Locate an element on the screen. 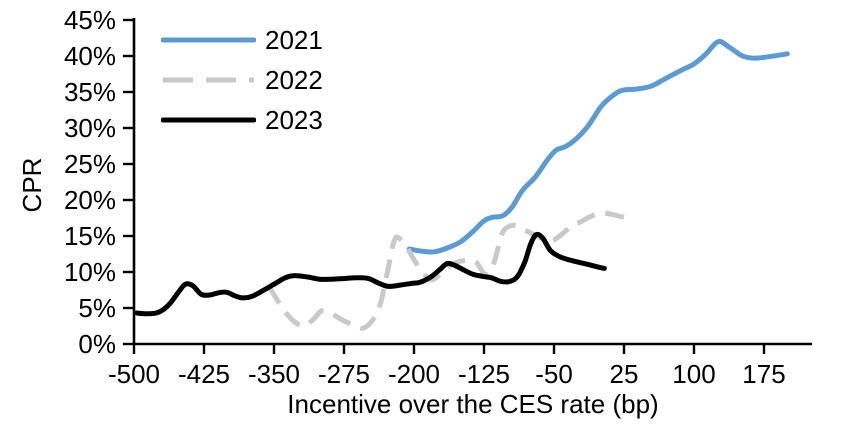 The height and width of the screenshot is (429, 852). series-line-2022 is located at coordinates (446, 270).